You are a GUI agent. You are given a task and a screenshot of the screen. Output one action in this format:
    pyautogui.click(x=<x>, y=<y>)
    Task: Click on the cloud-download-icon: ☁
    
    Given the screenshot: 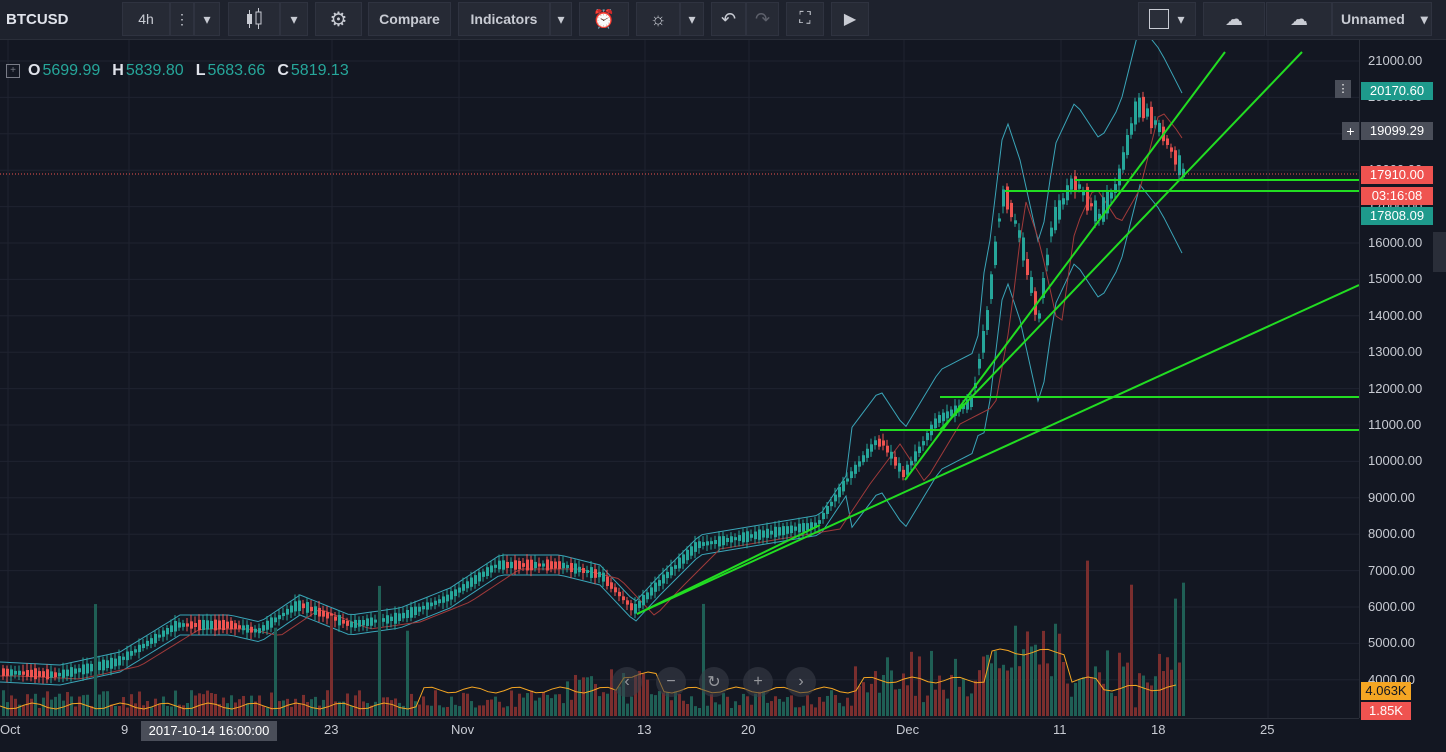 What is the action you would take?
    pyautogui.click(x=1234, y=19)
    